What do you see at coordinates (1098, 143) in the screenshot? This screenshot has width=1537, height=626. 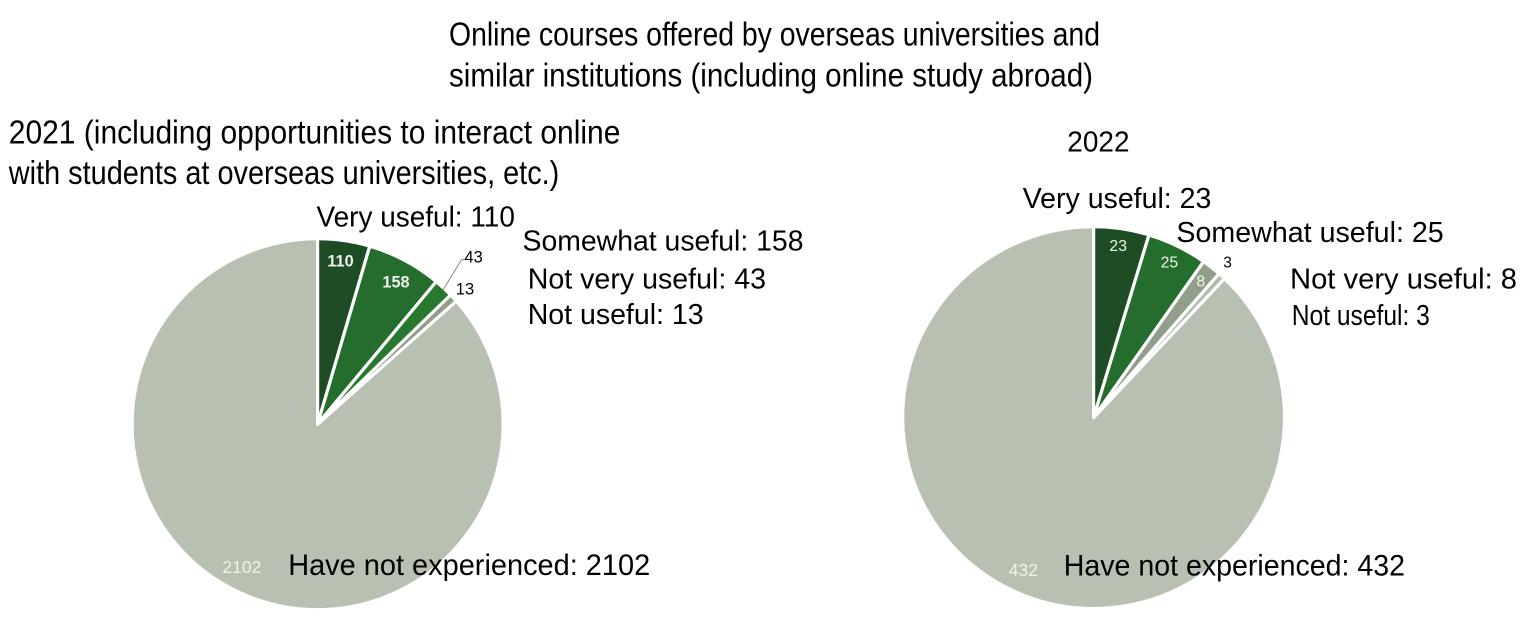 I see `svg-text: 2022` at bounding box center [1098, 143].